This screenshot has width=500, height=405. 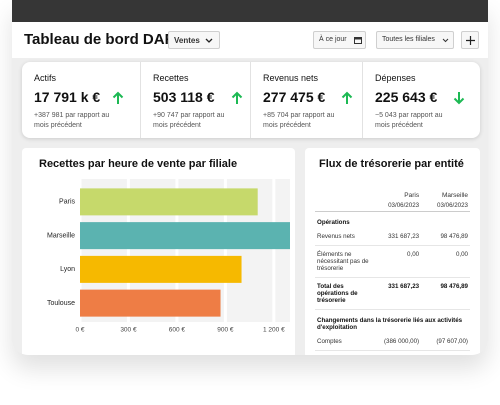 What do you see at coordinates (67, 97) in the screenshot?
I see `kpi-value: 17 791 k €` at bounding box center [67, 97].